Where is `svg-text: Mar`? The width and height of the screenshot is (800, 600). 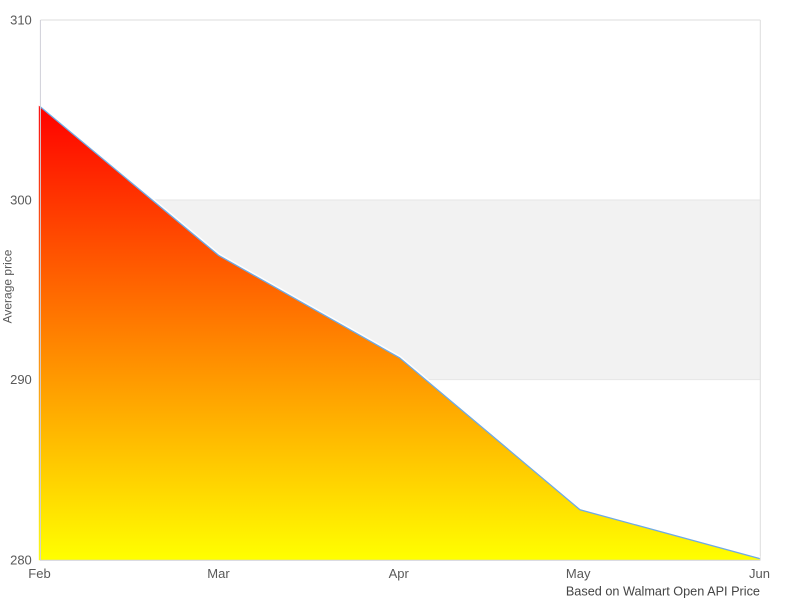
svg-text: Mar is located at coordinates (218, 573).